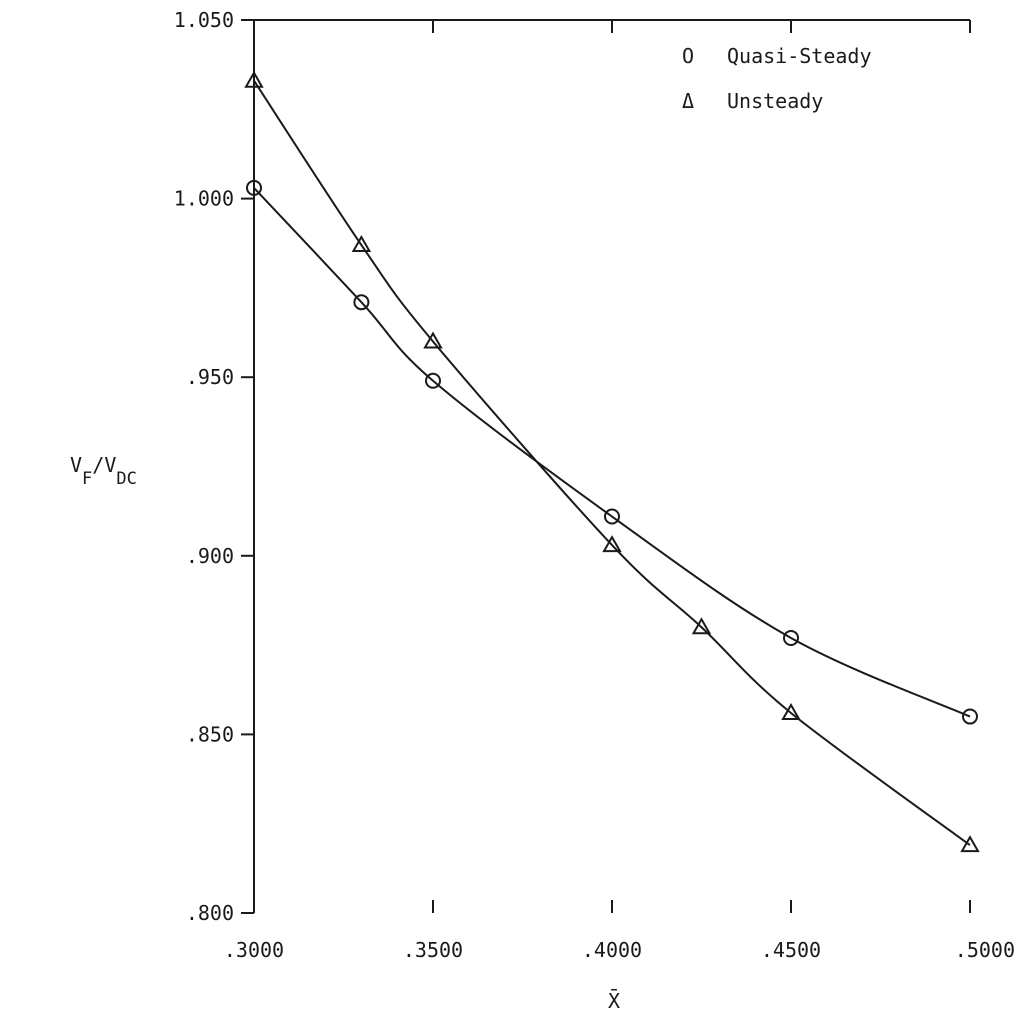 The width and height of the screenshot is (1023, 1019). I want to click on x-tick-label: .3000, so click(254, 950).